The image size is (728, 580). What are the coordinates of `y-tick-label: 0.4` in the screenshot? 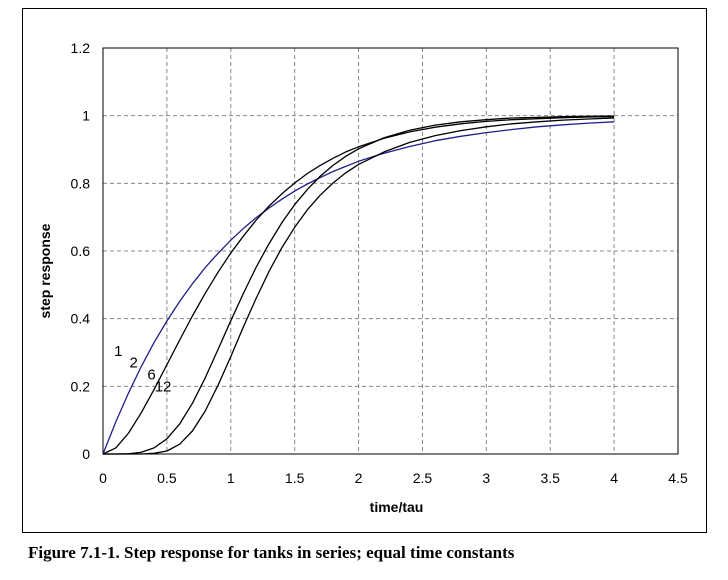 It's located at (81, 319).